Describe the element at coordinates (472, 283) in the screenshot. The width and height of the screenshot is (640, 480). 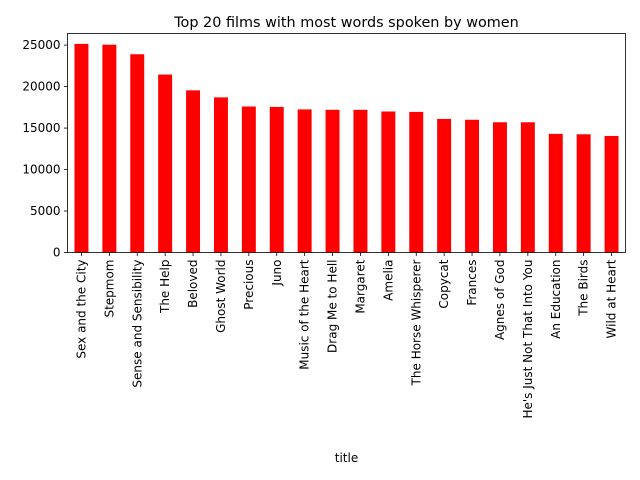
I see `x-tick-label: Frances` at that location.